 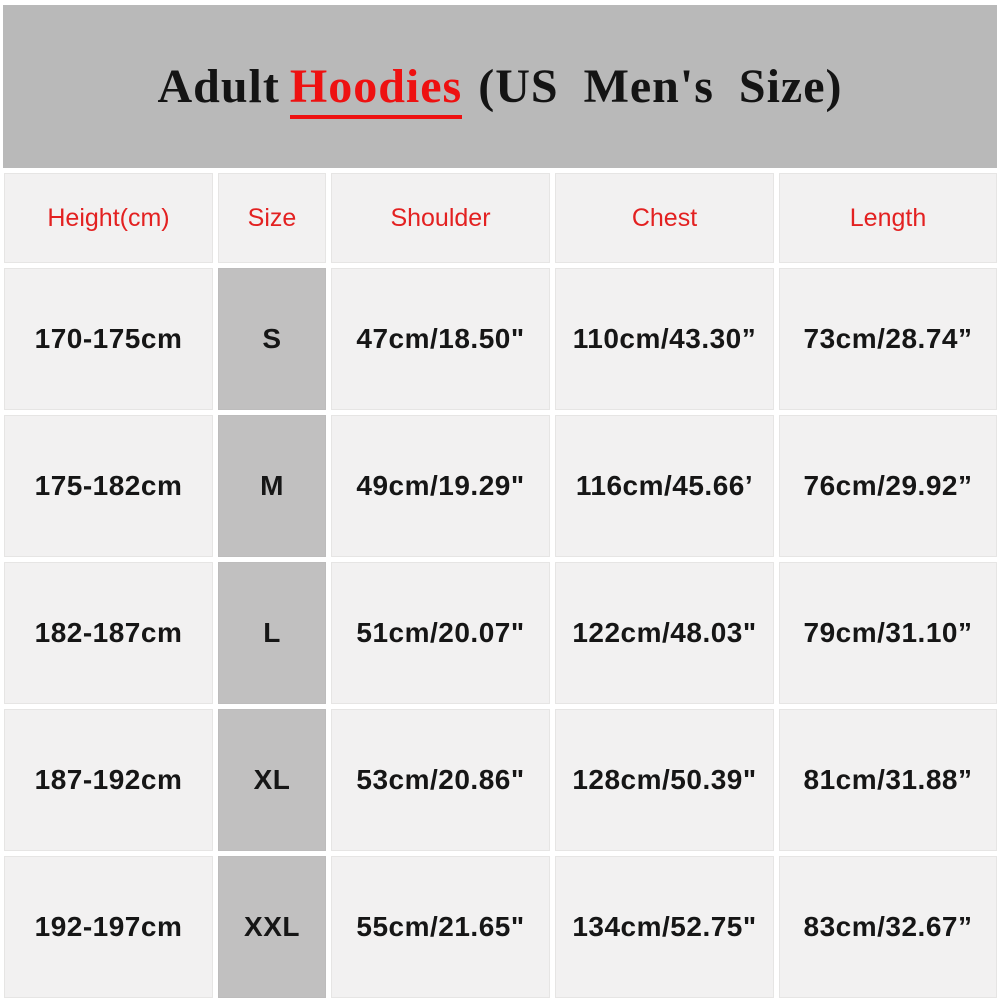 I want to click on chest-cell-row-xl: 128cm/50.39", so click(x=664, y=780).